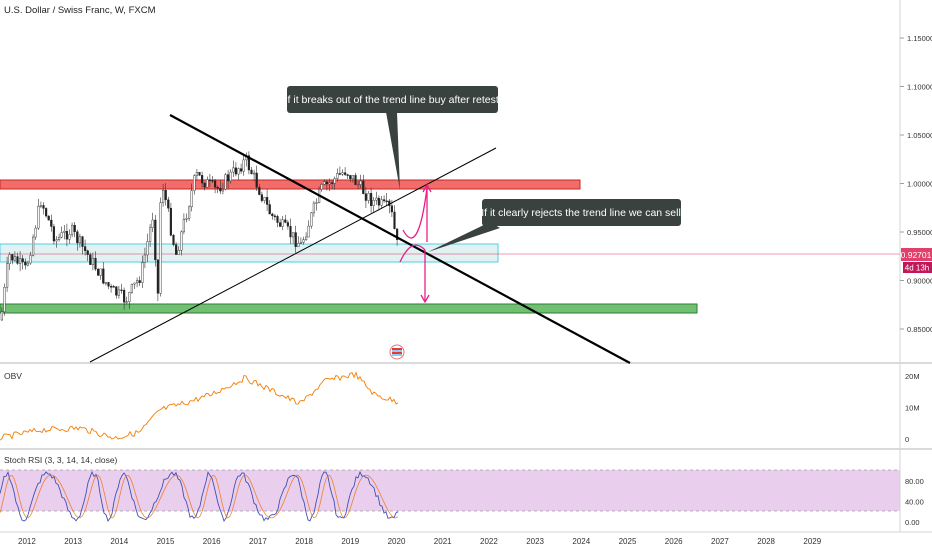 The width and height of the screenshot is (932, 550). What do you see at coordinates (464, 237) in the screenshot?
I see `callout-reject-pointer` at bounding box center [464, 237].